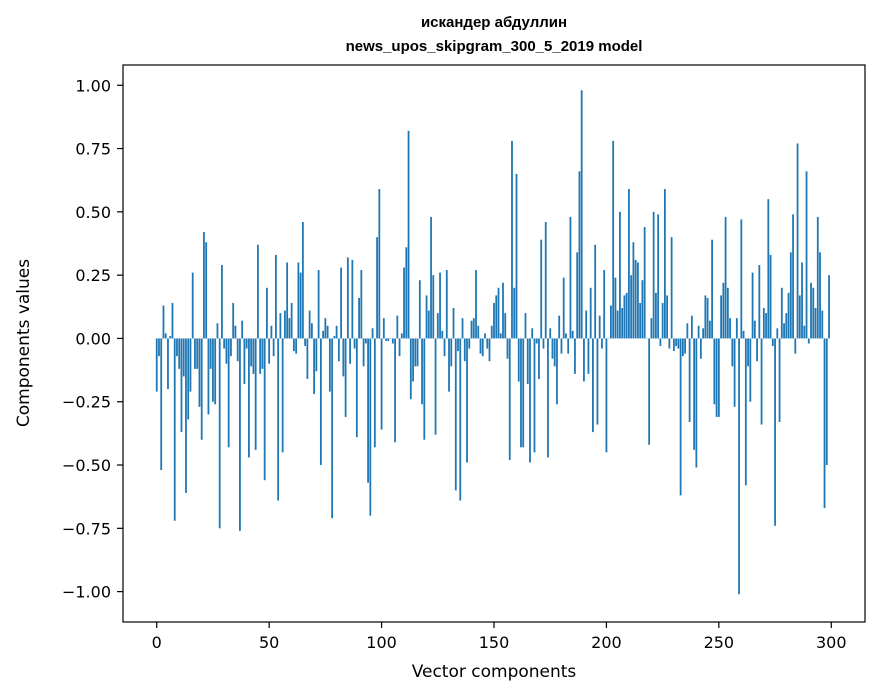  What do you see at coordinates (93, 149) in the screenshot?
I see `y-tick-label: 0.75` at bounding box center [93, 149].